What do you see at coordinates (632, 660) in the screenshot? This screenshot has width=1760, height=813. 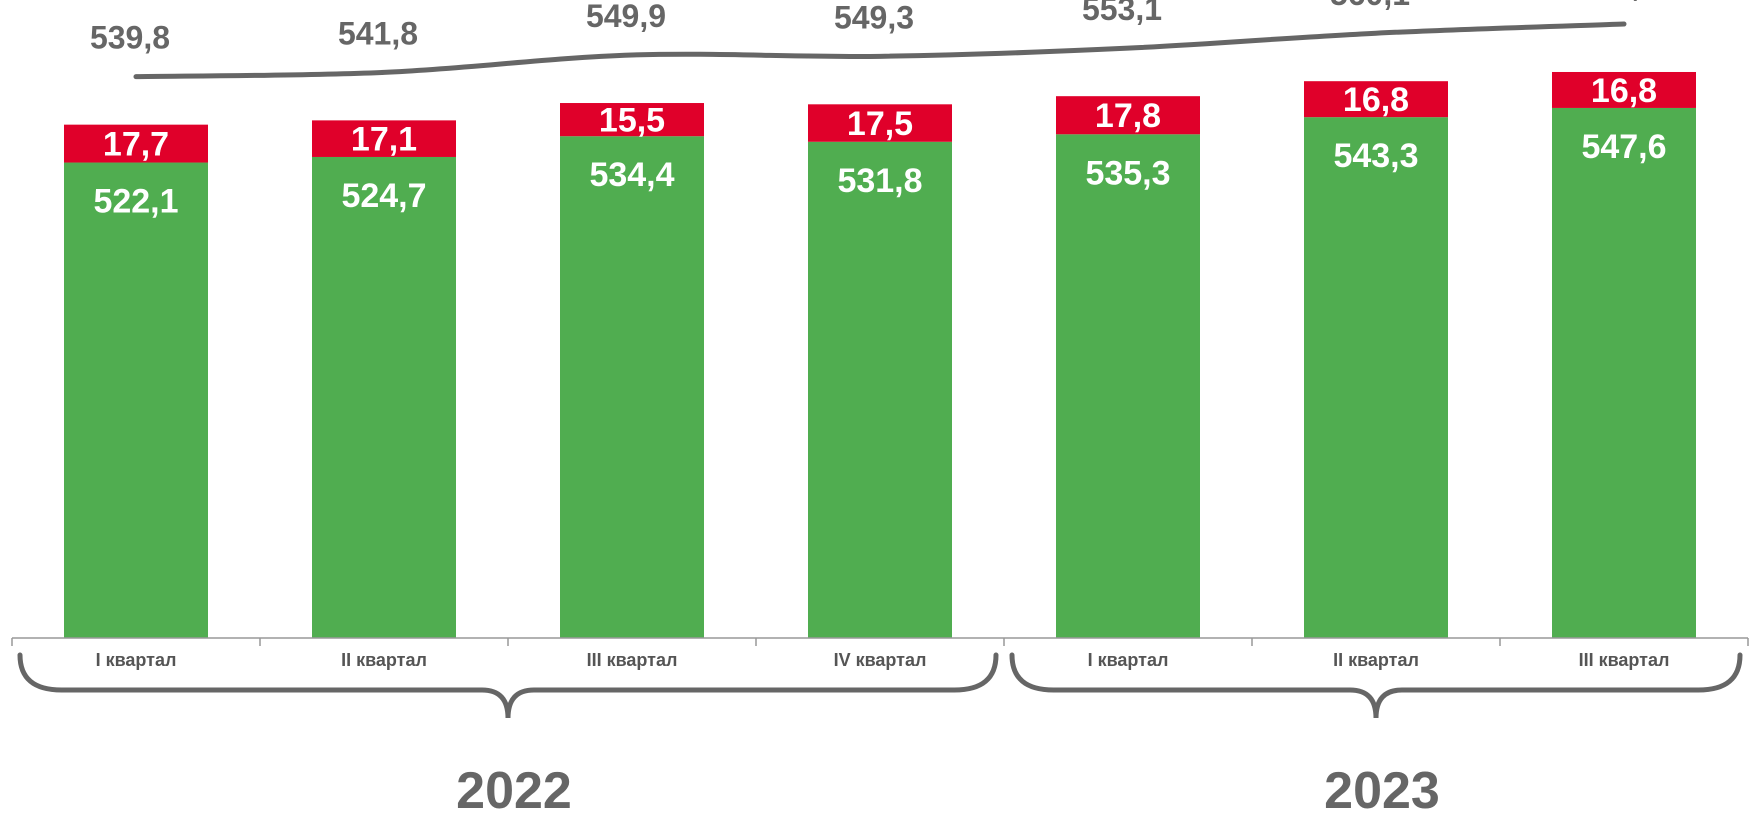 I see `category-label-3: III квартал` at bounding box center [632, 660].